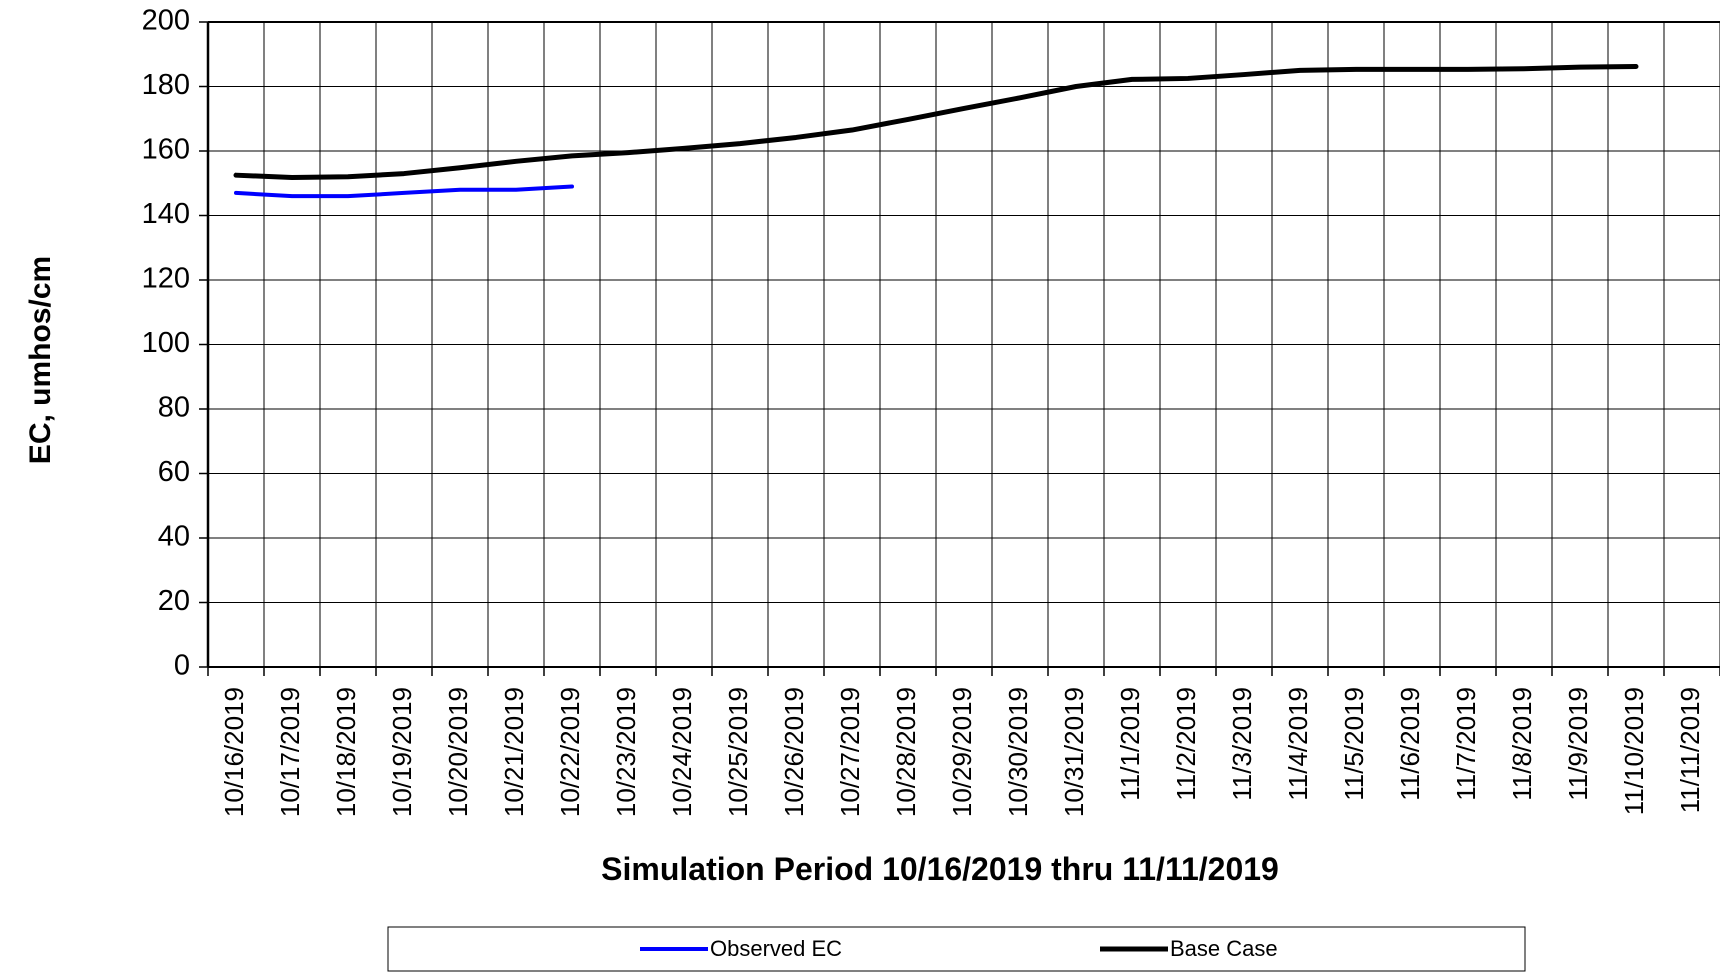  I want to click on x-tick-label: 10/28/2019, so click(906, 752).